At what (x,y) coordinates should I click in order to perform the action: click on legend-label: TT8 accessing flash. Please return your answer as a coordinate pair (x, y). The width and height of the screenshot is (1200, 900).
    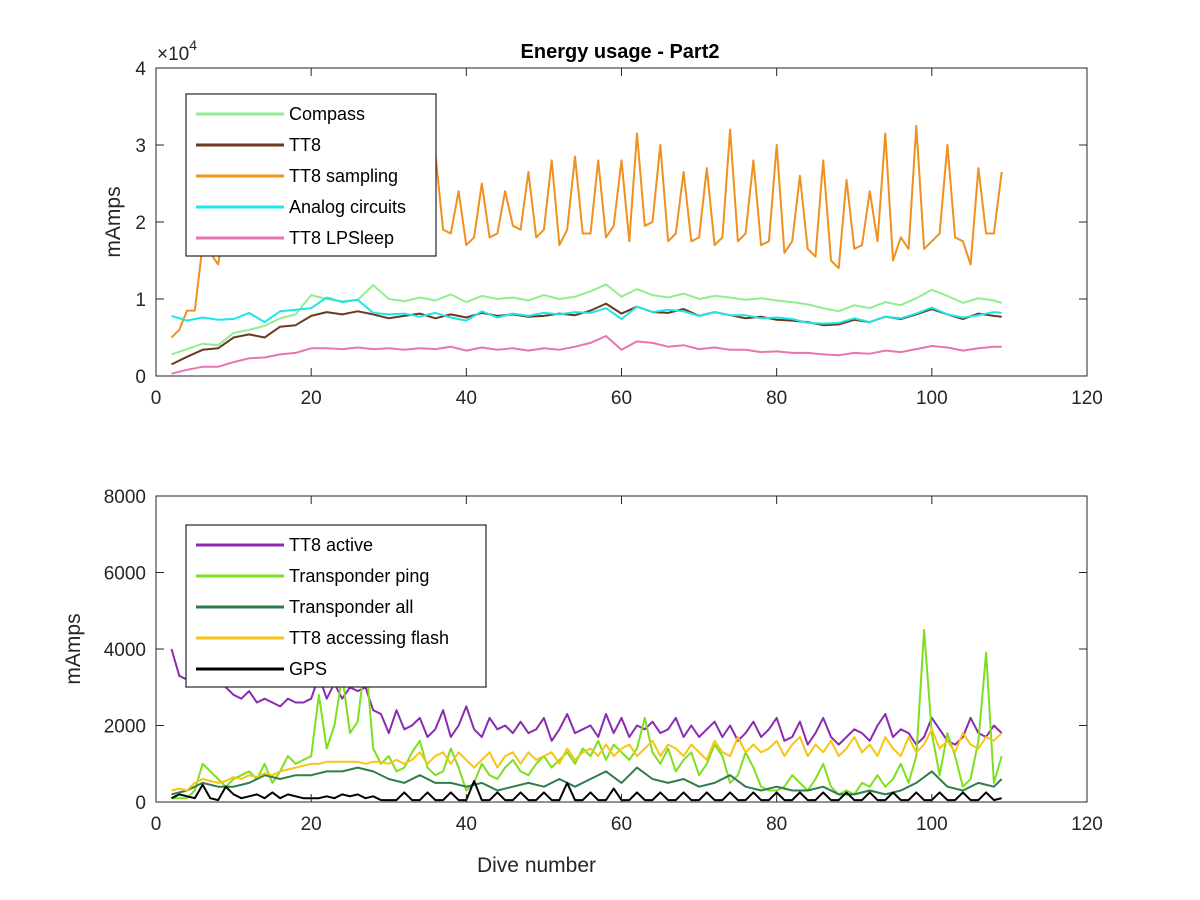
    Looking at the image, I should click on (369, 638).